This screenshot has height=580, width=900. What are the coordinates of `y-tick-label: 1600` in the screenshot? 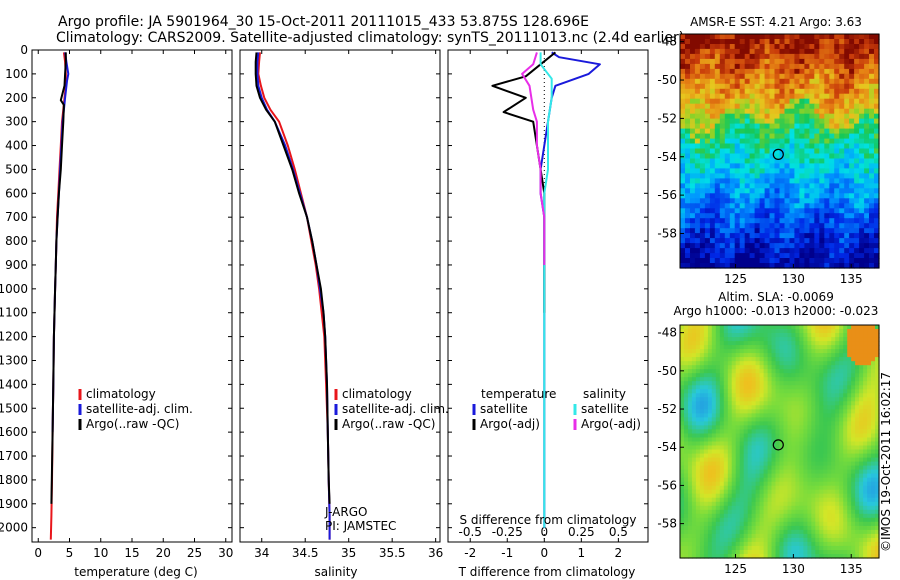 It's located at (14, 432).